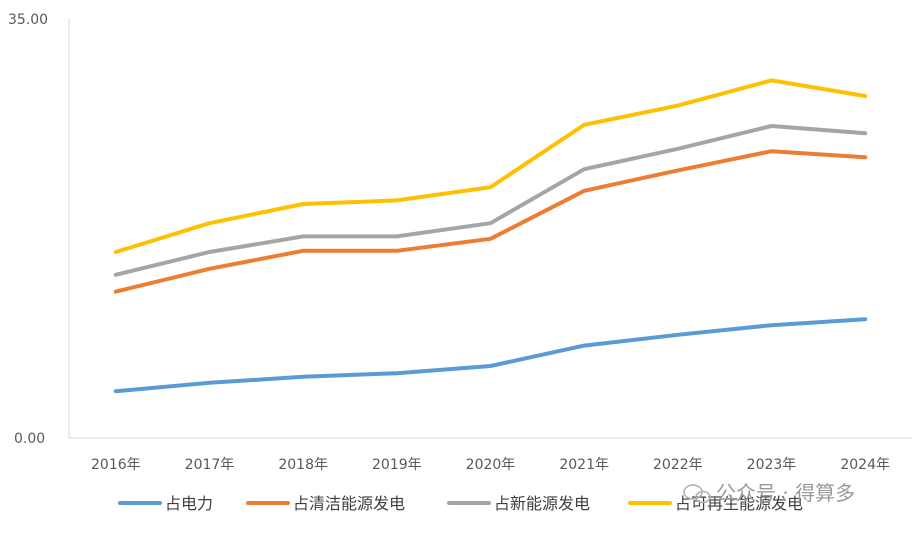 This screenshot has width=913, height=533. What do you see at coordinates (29, 439) in the screenshot?
I see `y-tick-label-bottom: 0.00` at bounding box center [29, 439].